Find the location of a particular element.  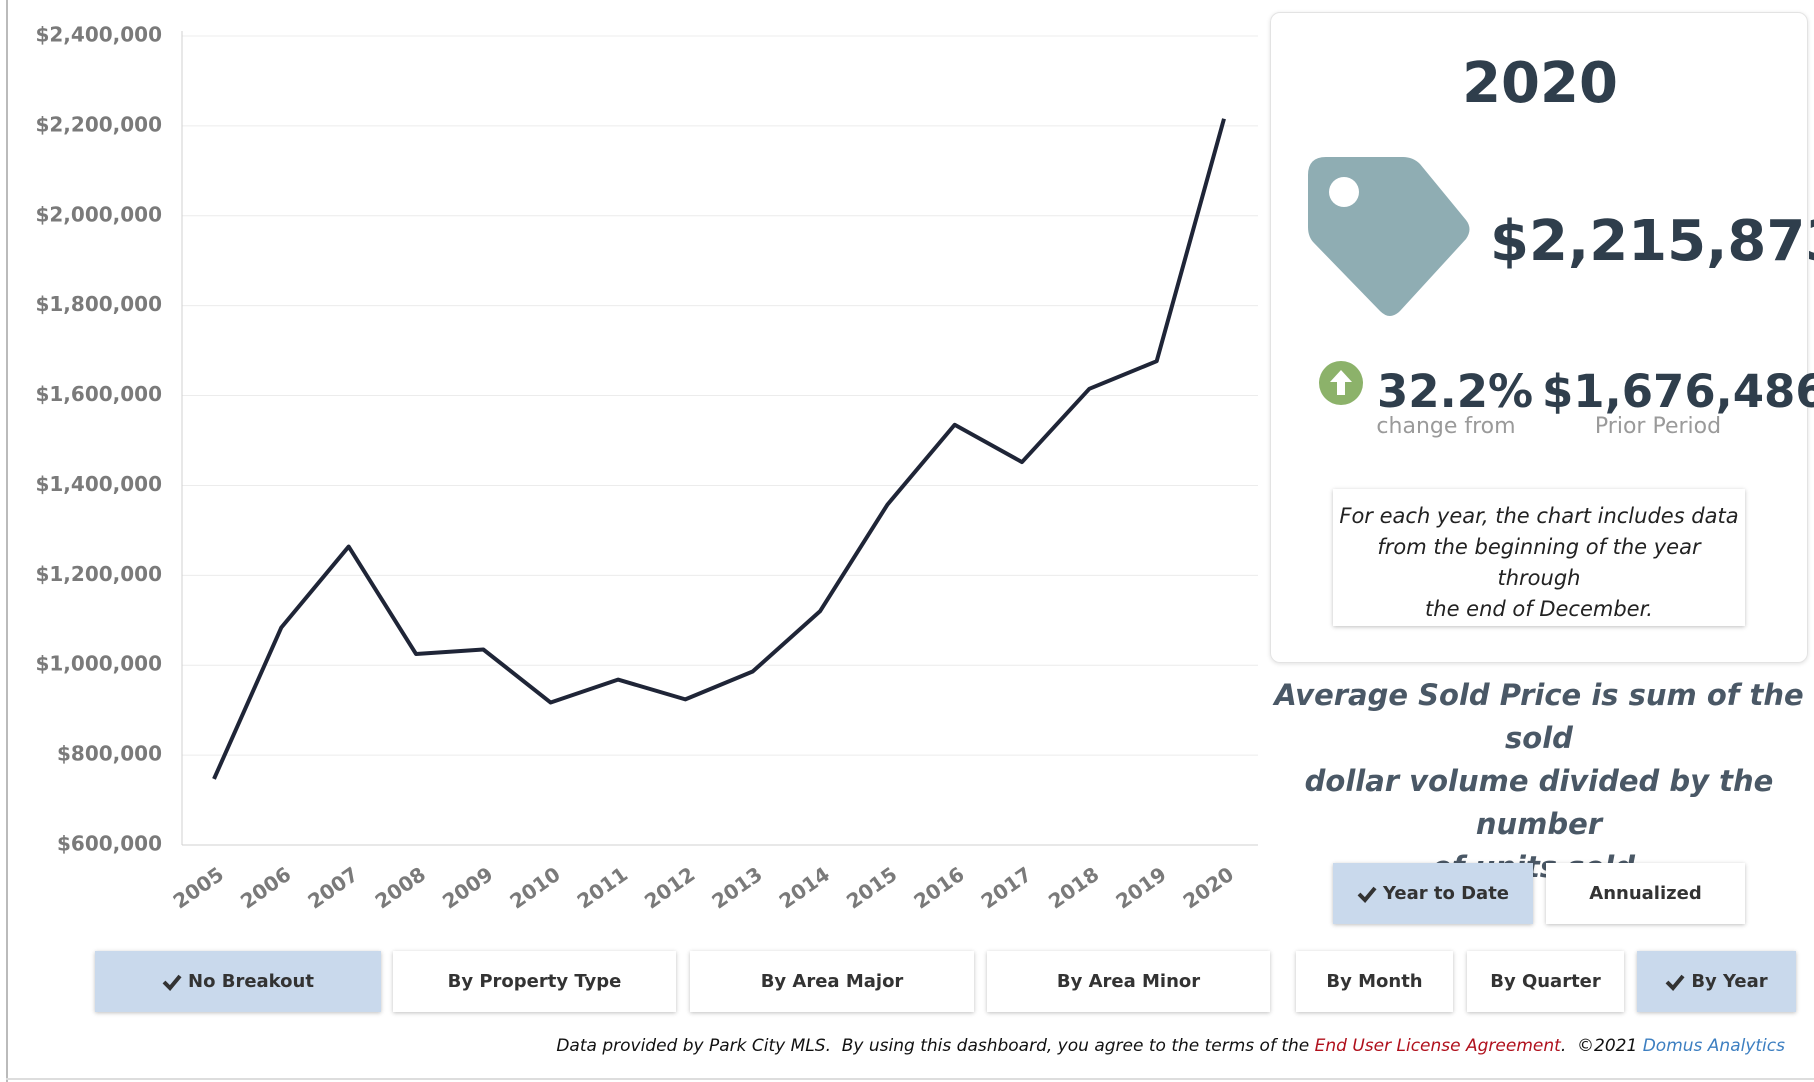

description-line: dollar volume divided by the number is located at coordinates (1539, 802).